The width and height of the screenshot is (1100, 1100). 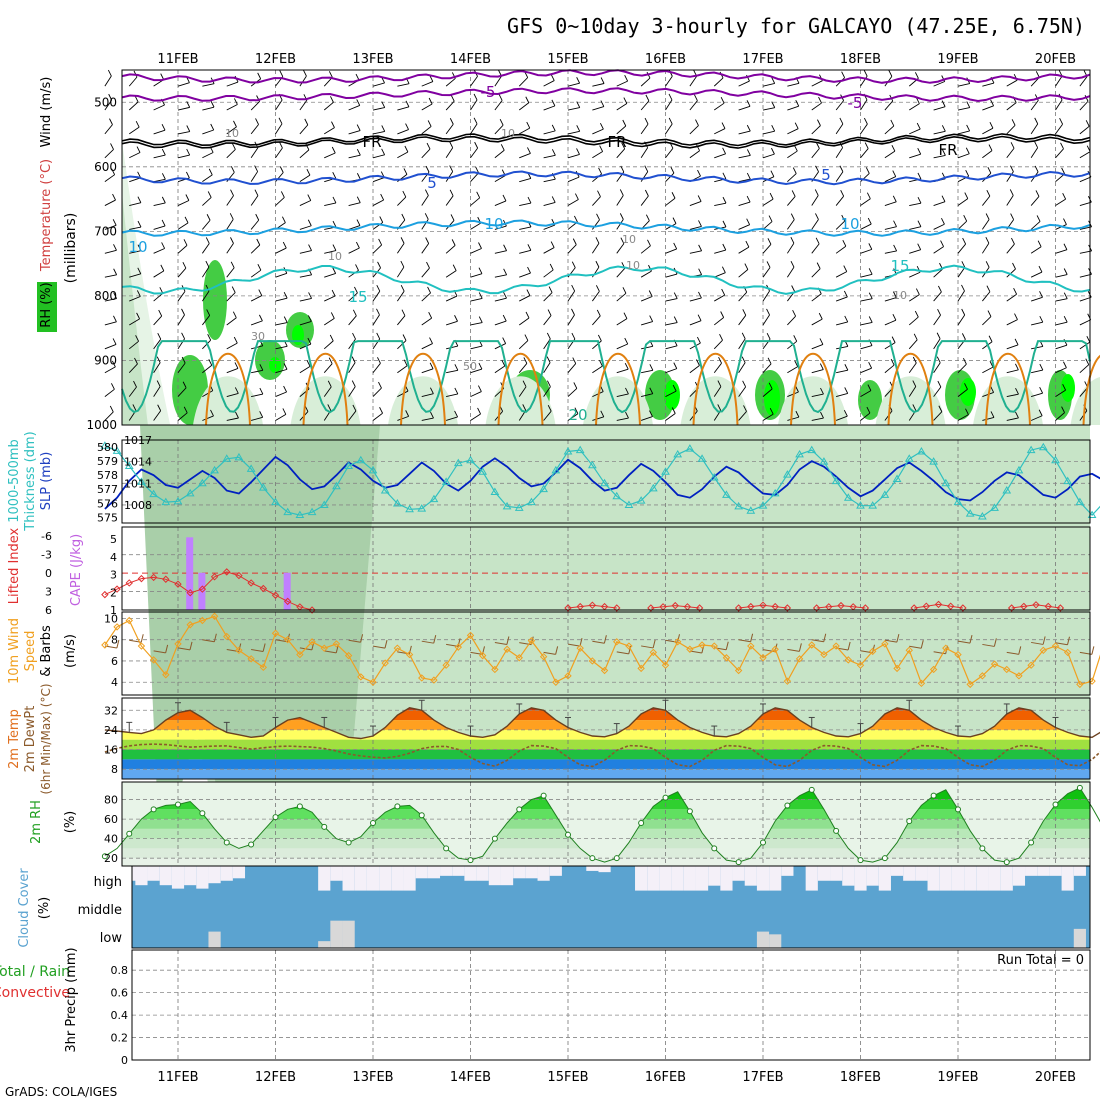 I want to click on thickness-label-2: Thickness (dm), so click(x=30, y=481).